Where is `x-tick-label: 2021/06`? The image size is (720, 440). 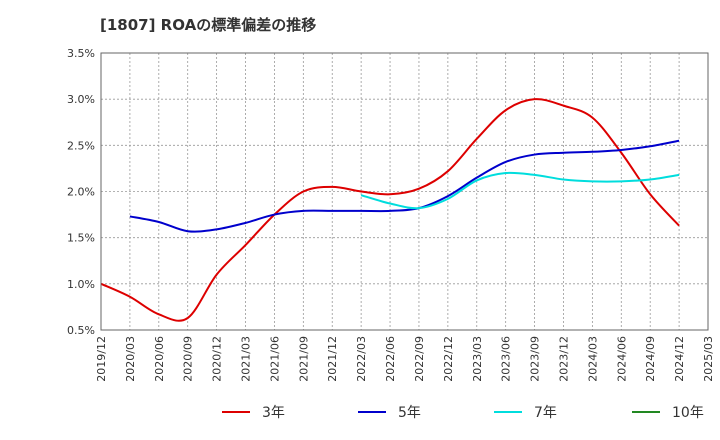
x-tick-label: 2021/06 is located at coordinates (274, 359).